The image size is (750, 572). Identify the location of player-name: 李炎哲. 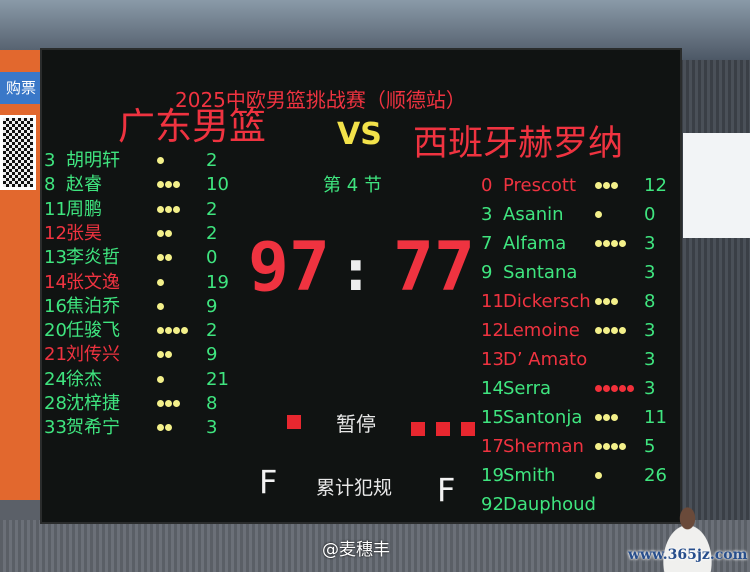
(93, 258).